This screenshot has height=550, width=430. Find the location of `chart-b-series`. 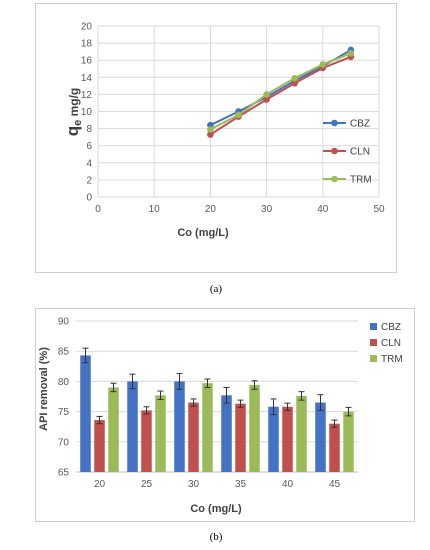

chart-b-series is located at coordinates (217, 409).